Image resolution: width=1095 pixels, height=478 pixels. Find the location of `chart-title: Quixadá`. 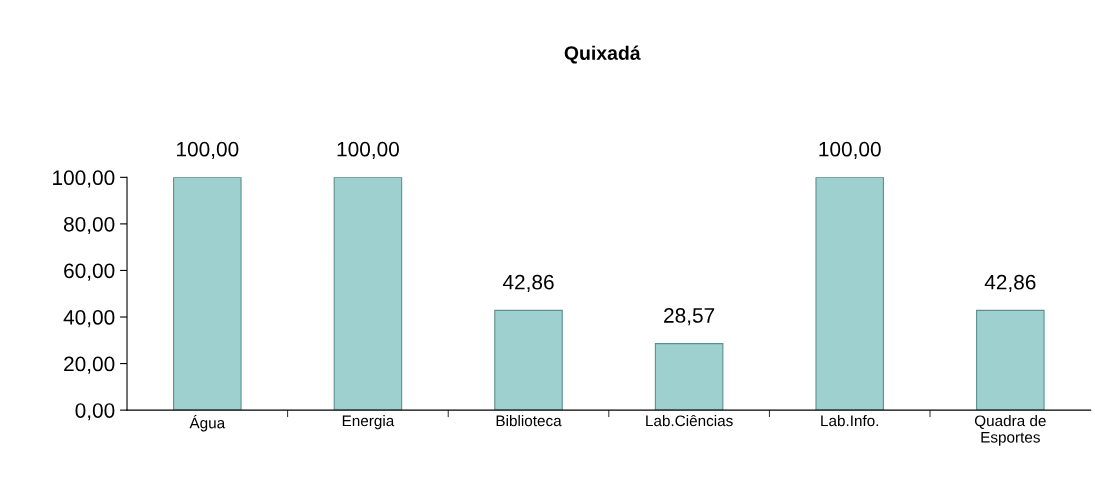

chart-title: Quixadá is located at coordinates (602, 54).